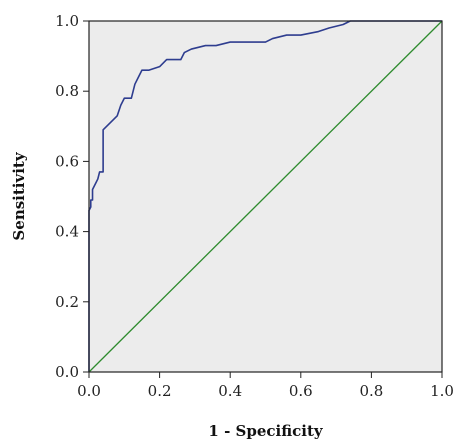 This screenshot has height=444, width=458. Describe the element at coordinates (160, 391) in the screenshot. I see `x-tick-label: 0.2` at that location.